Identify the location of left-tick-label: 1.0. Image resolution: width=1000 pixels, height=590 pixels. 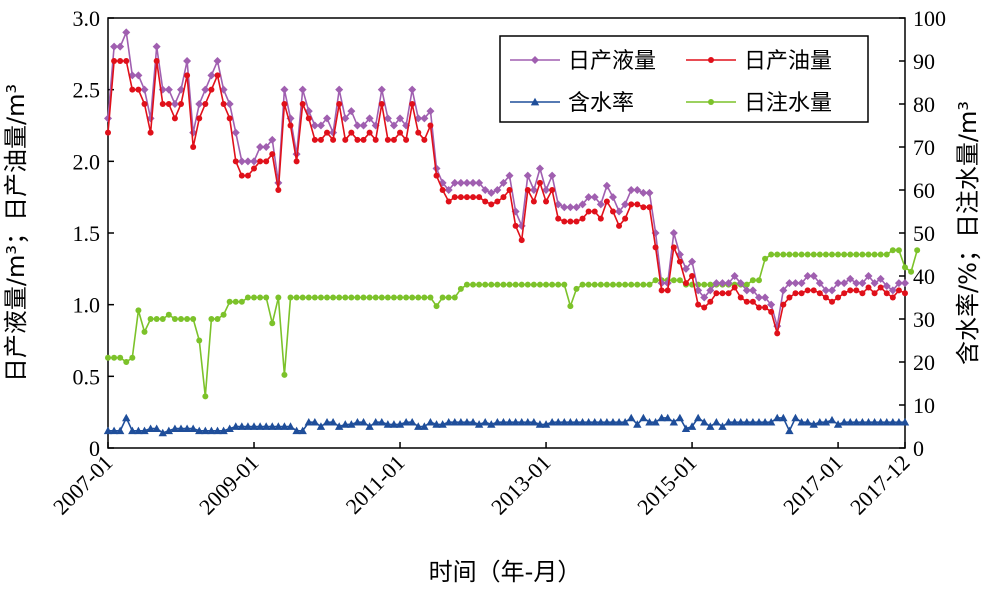
(87, 305).